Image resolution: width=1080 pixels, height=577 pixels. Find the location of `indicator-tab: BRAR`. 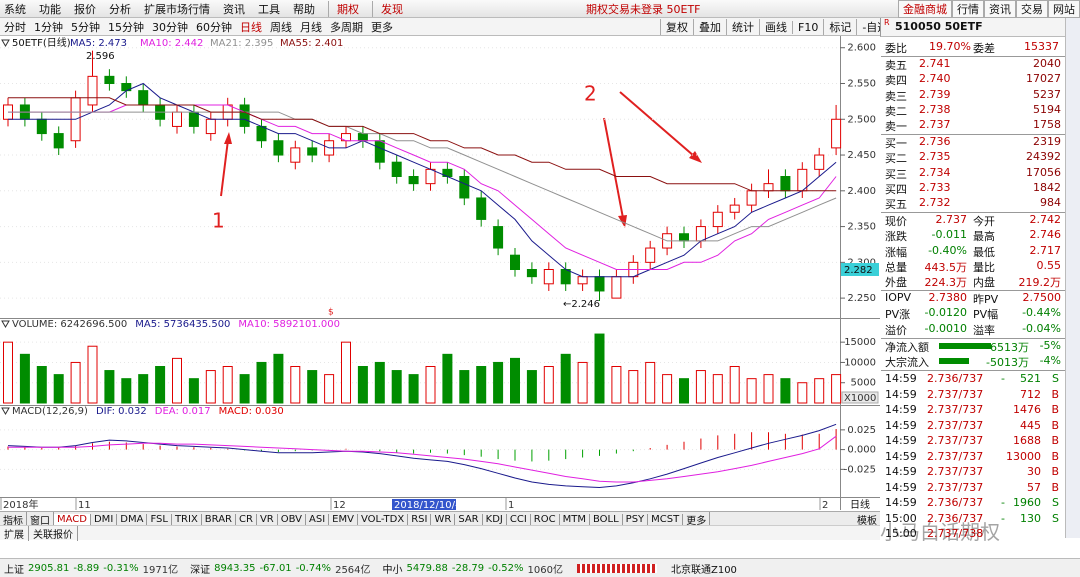

indicator-tab: BRAR is located at coordinates (219, 519).